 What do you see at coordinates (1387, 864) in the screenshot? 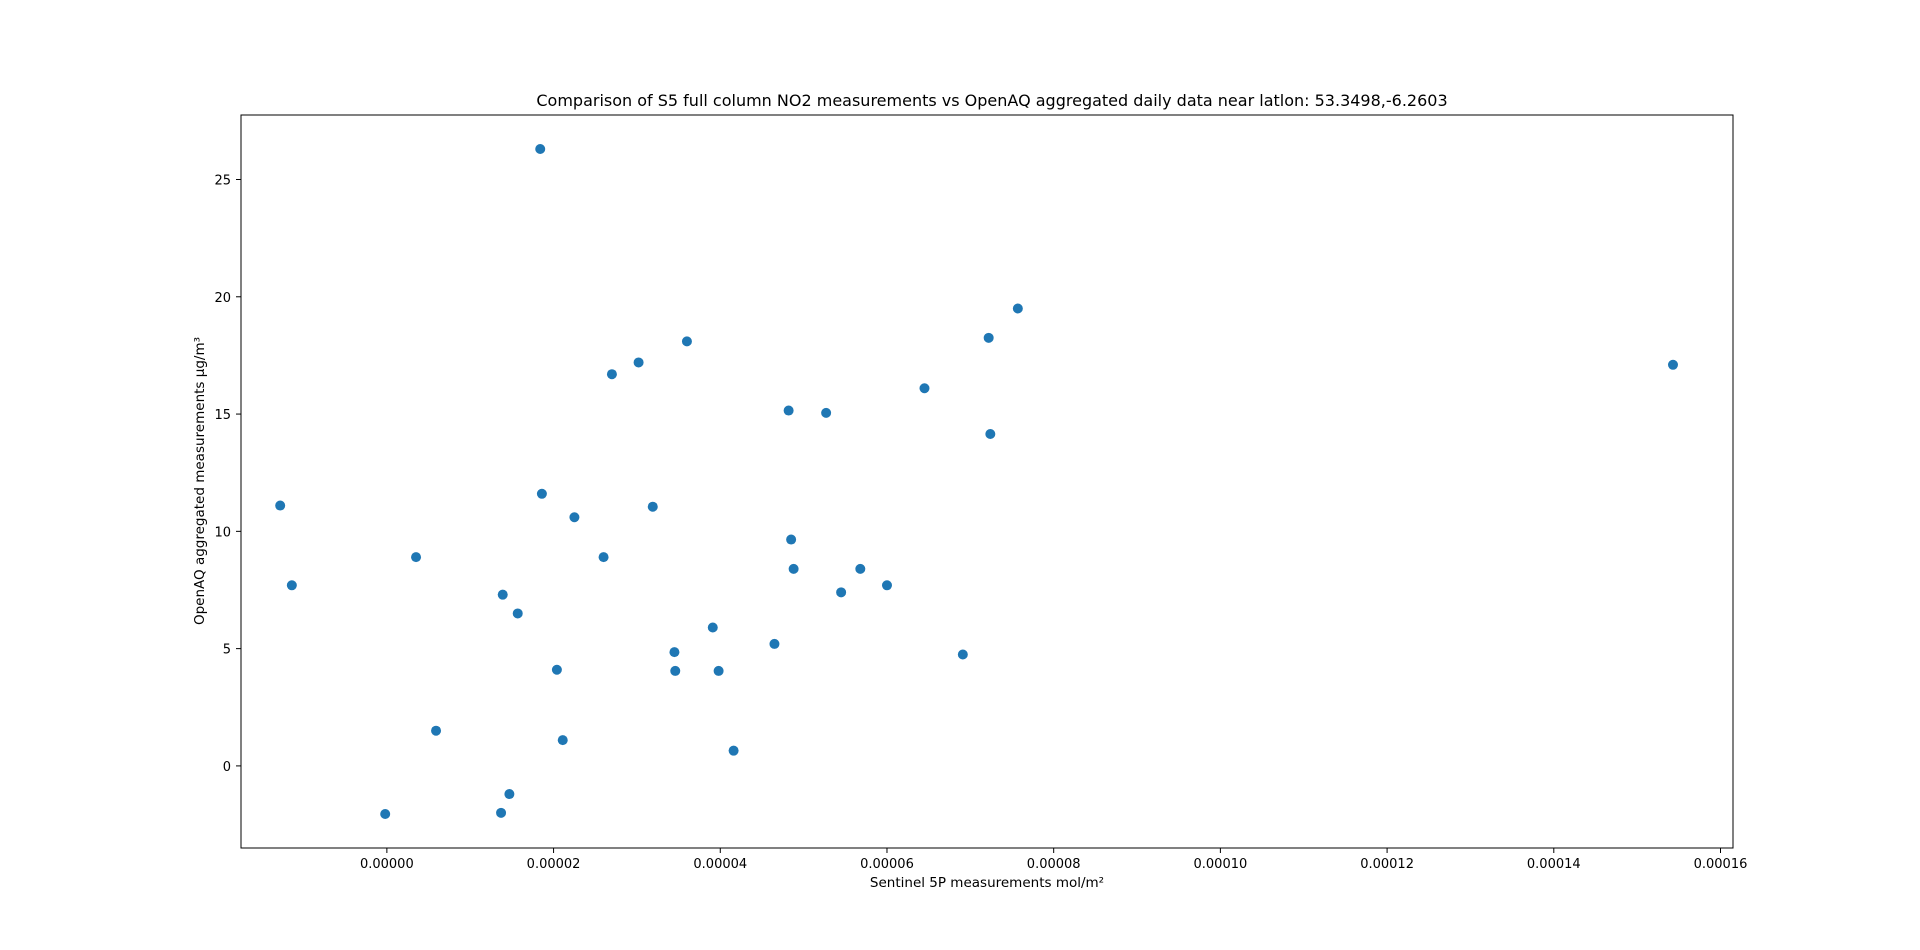
I see `x-tick-label: 0.00012` at bounding box center [1387, 864].